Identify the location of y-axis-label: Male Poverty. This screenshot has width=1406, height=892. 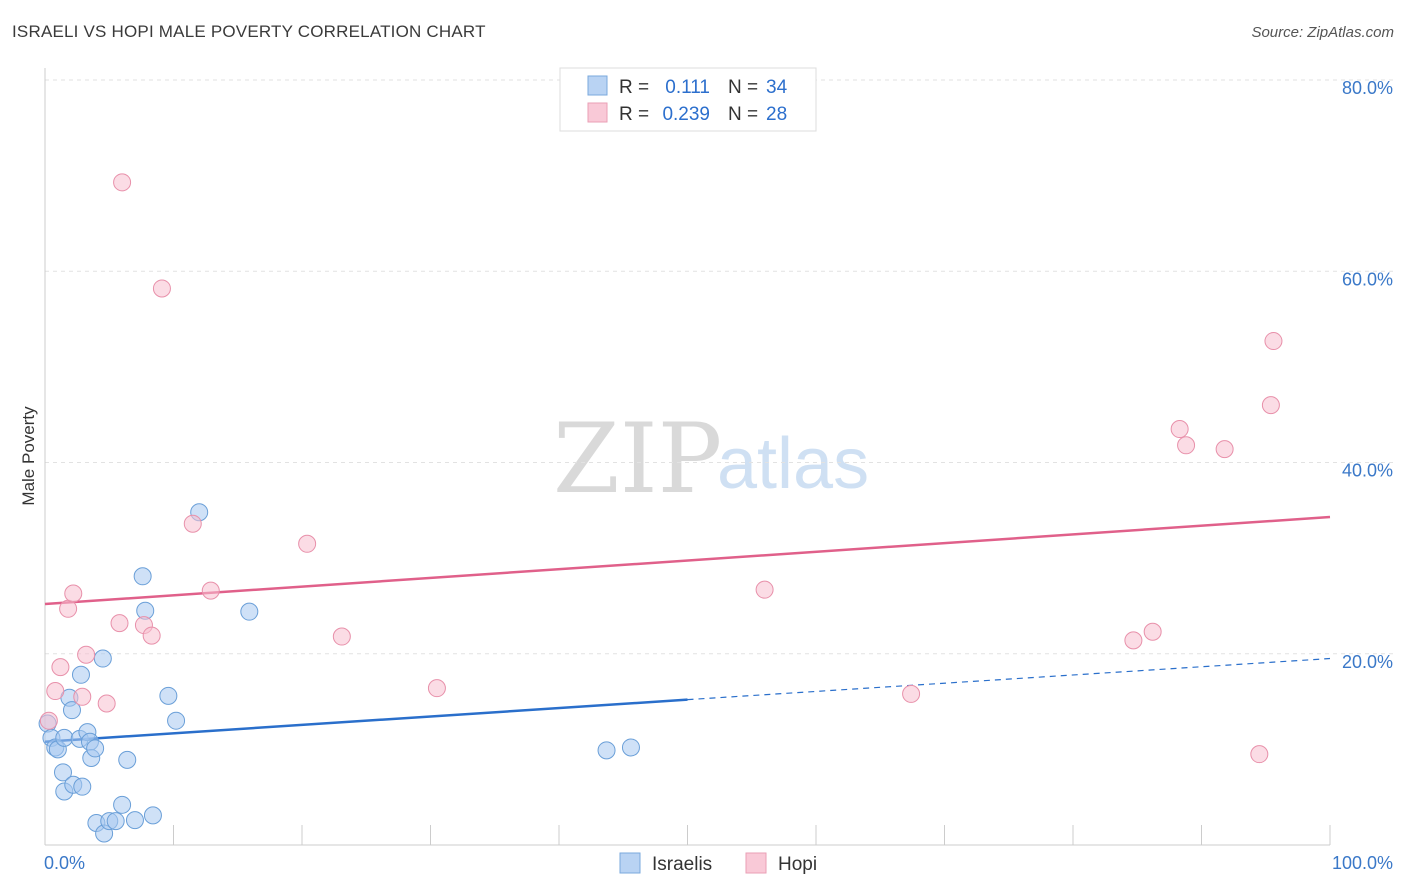
(28, 456).